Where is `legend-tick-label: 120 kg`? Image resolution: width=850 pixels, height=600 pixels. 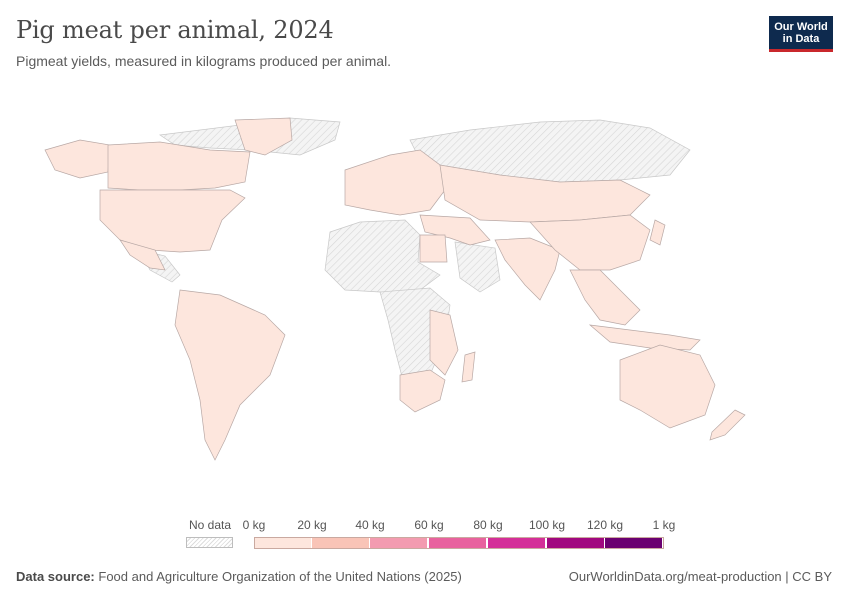
legend-tick-label: 120 kg is located at coordinates (605, 525).